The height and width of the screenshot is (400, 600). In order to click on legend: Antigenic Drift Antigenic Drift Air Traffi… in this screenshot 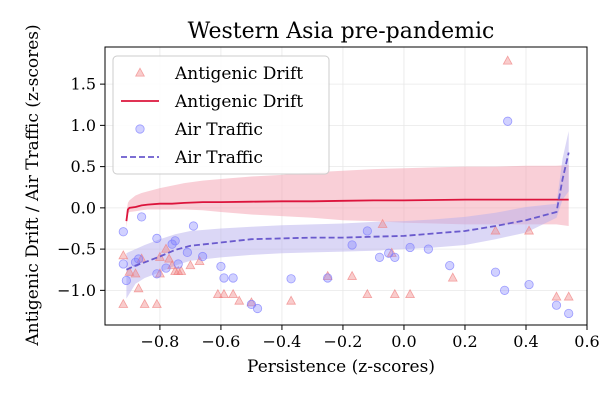, I will do `click(221, 115)`.